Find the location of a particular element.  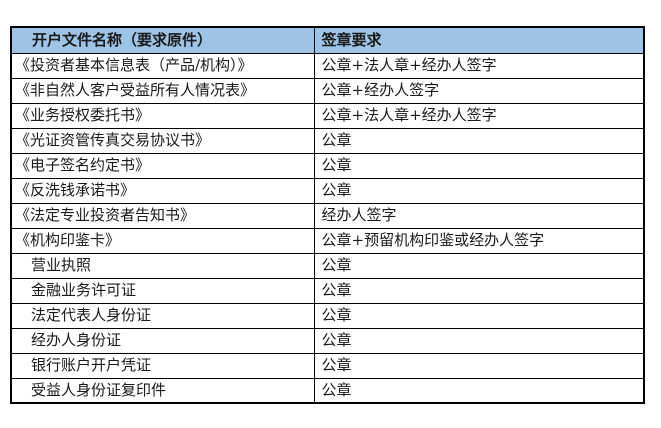

table-row: 经办人身份证 公章 is located at coordinates (327, 340).